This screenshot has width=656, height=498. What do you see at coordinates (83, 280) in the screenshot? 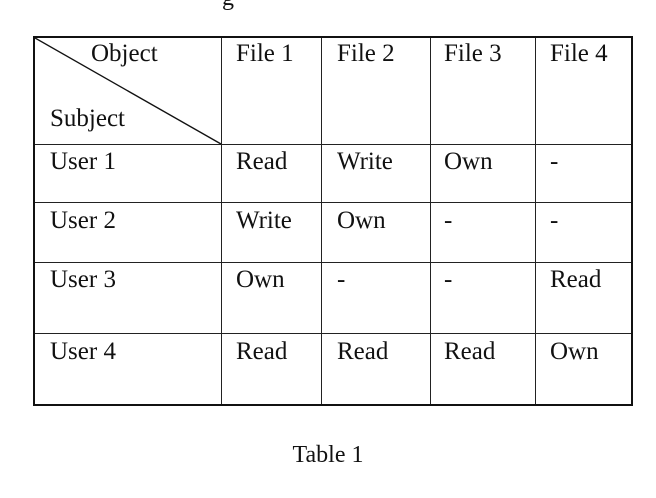
I see `row-subject-label: User 3` at bounding box center [83, 280].